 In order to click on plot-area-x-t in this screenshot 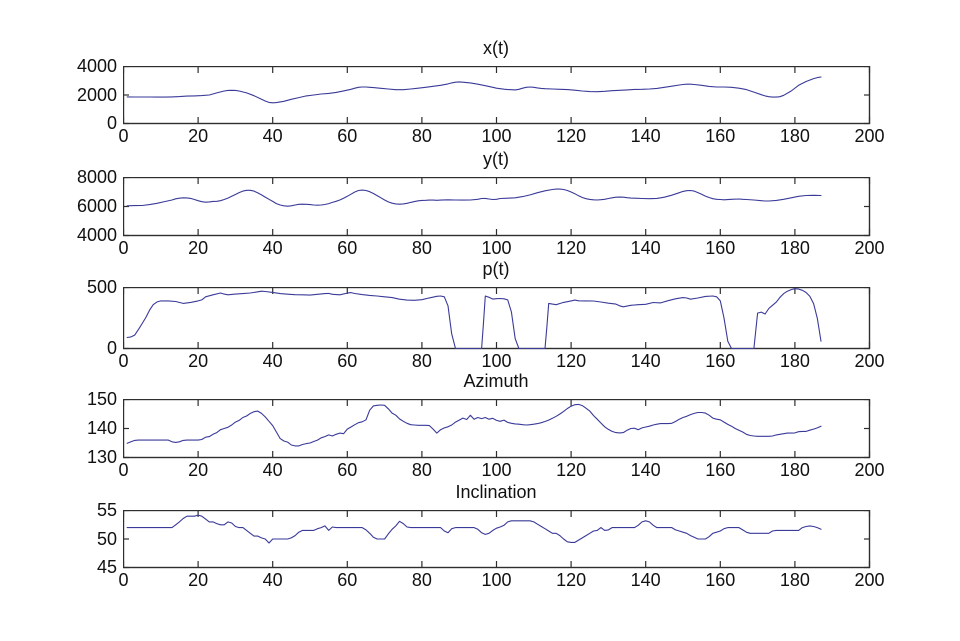, I will do `click(497, 95)`.